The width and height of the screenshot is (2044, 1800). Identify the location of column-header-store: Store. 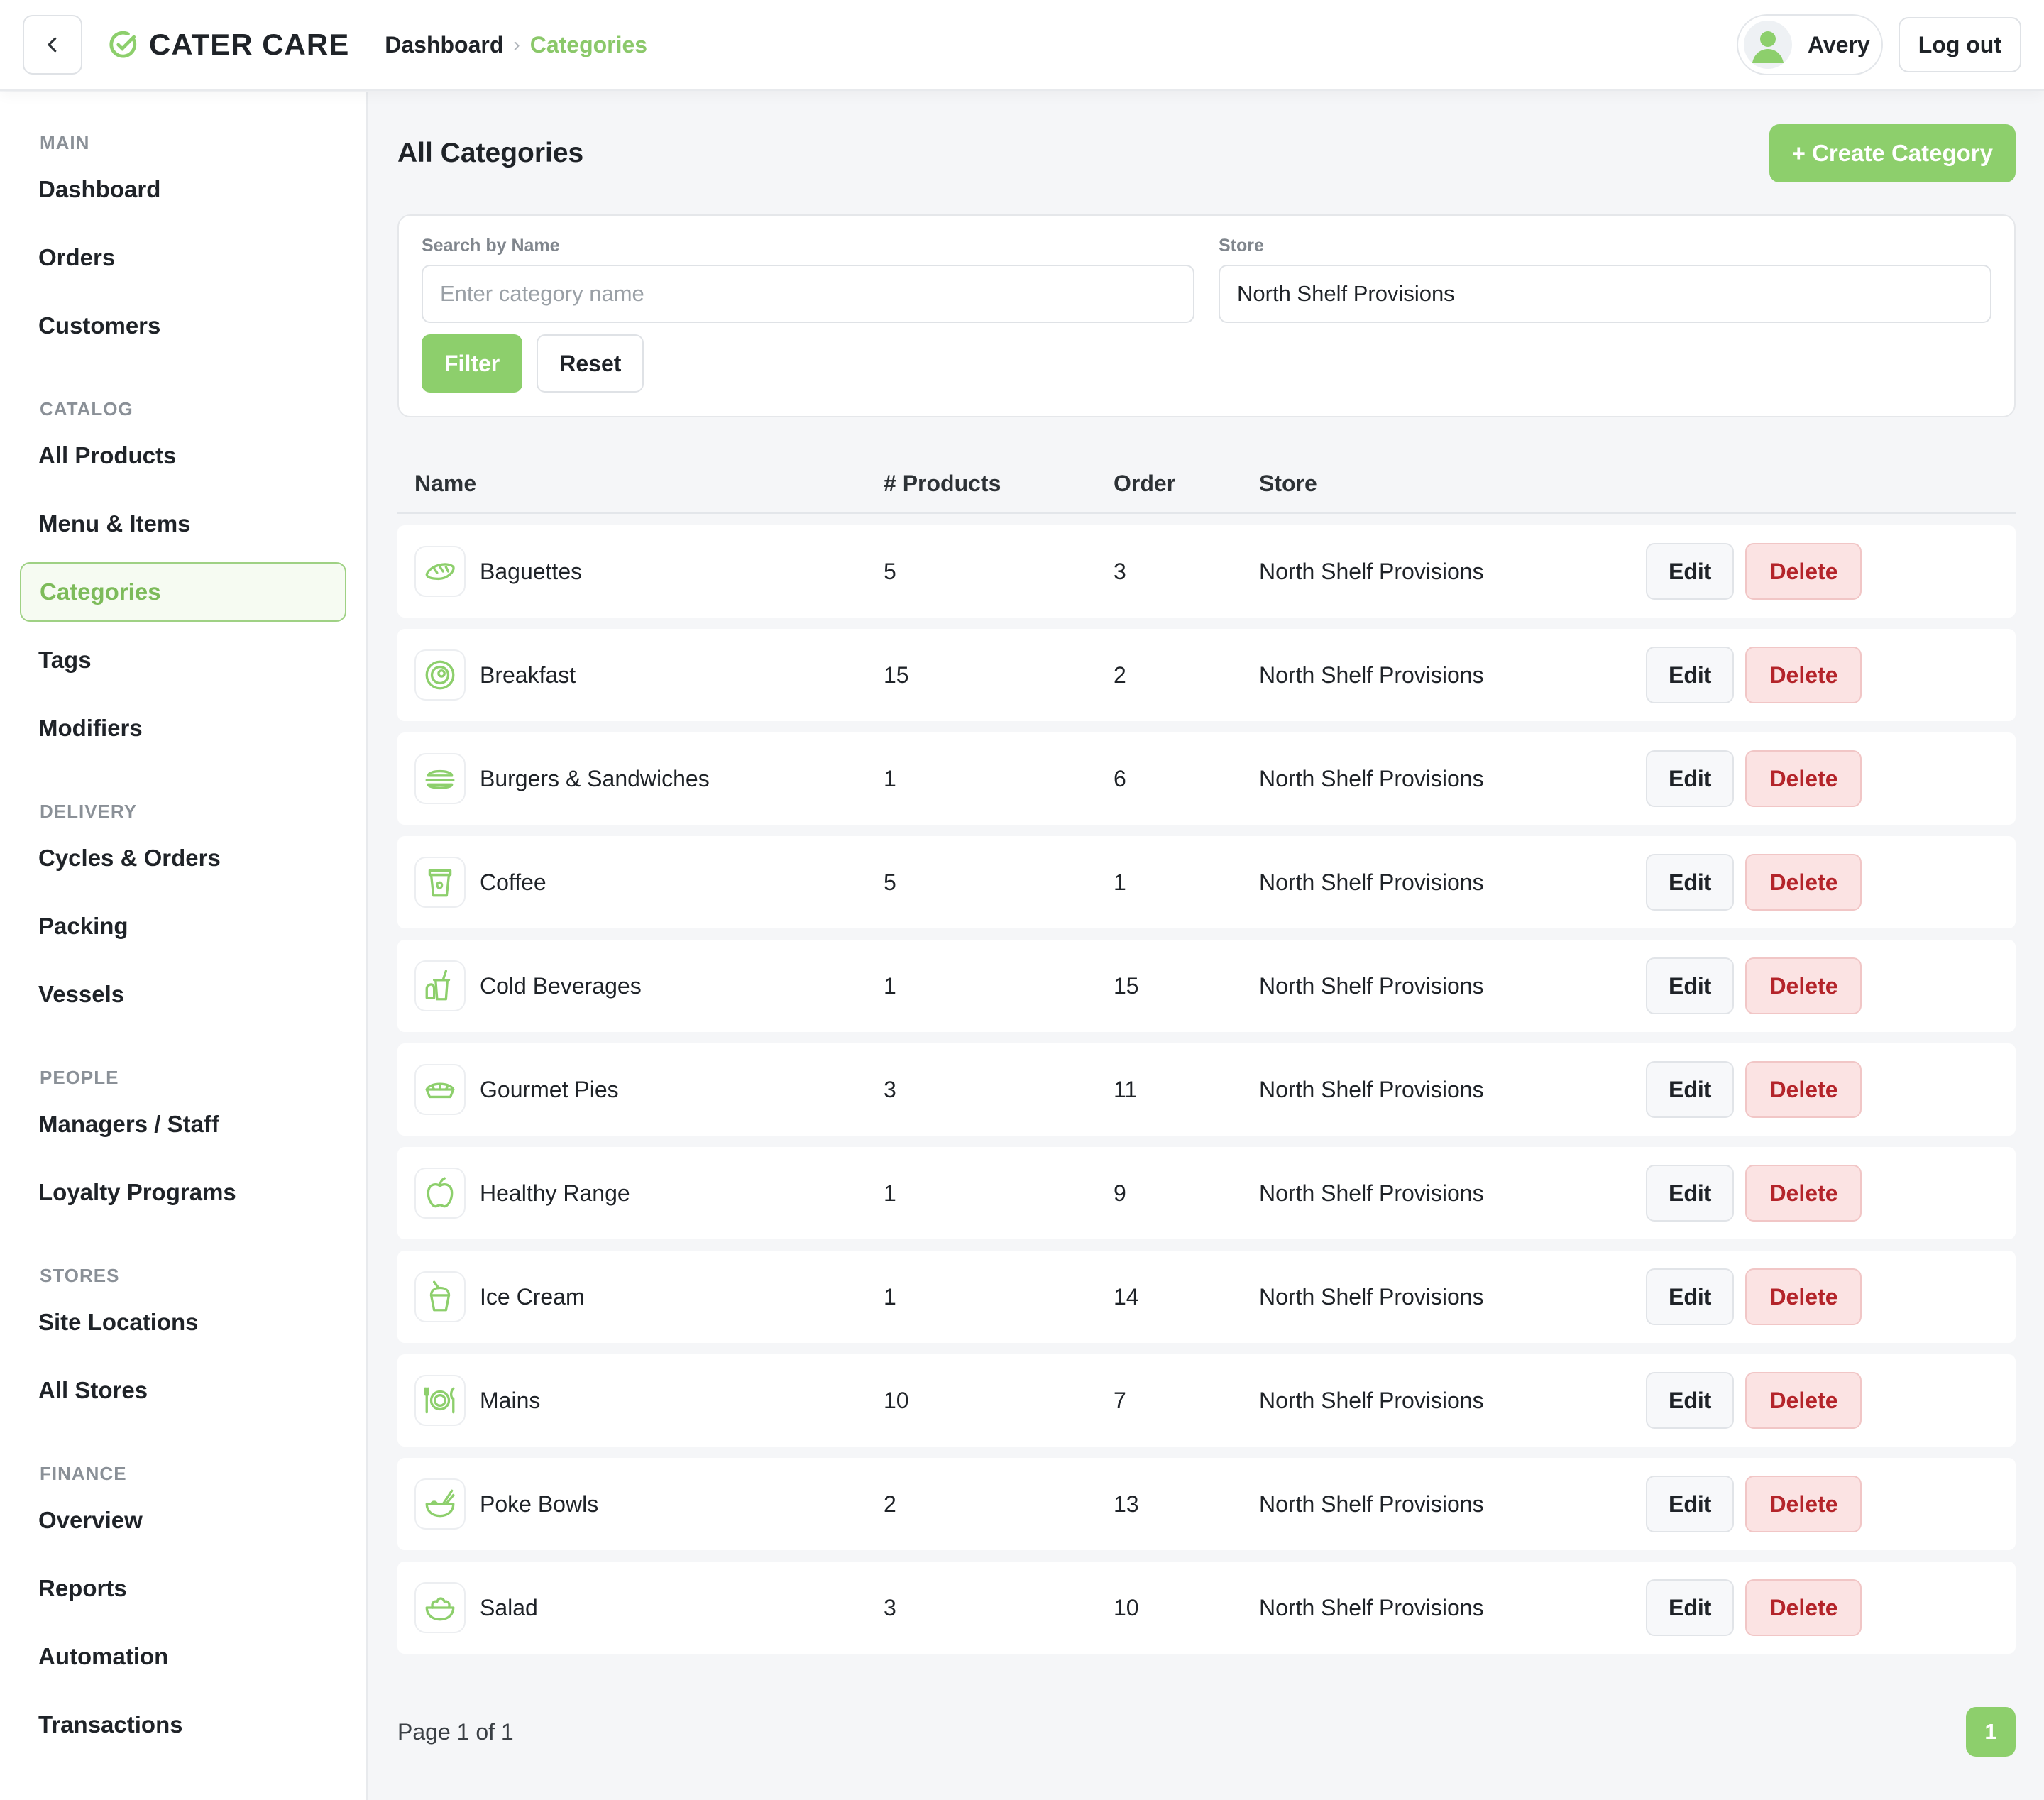
(1288, 483).